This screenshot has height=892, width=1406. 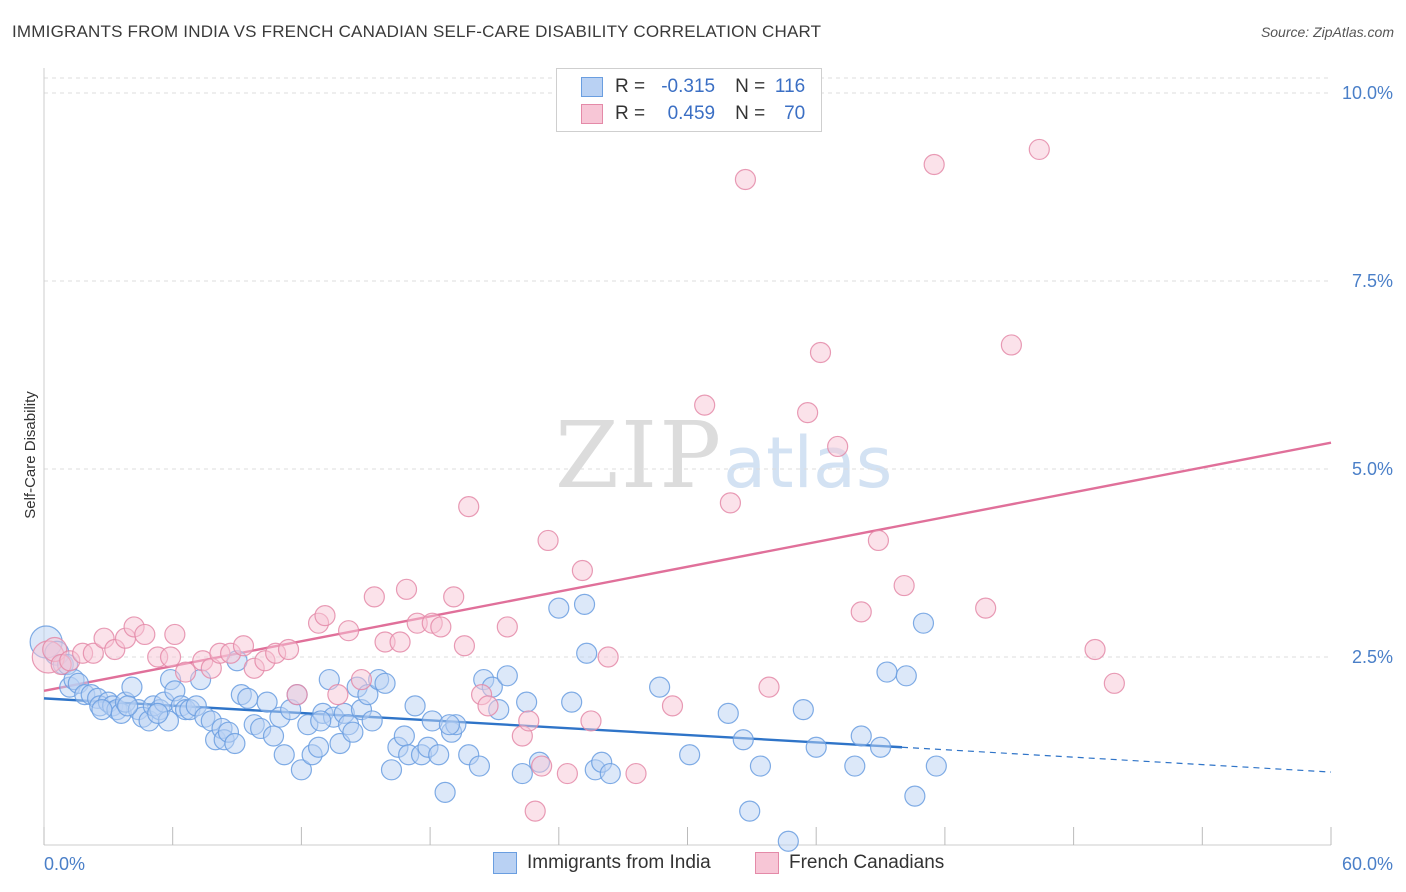 I want to click on series-swatch-india, so click(x=505, y=863).